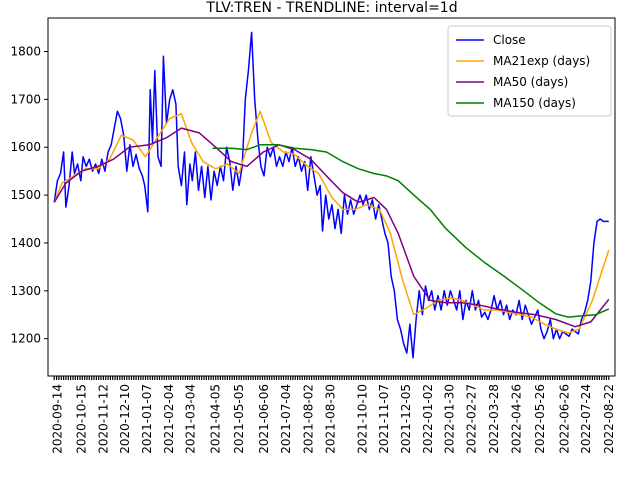 The image size is (640, 480). Describe the element at coordinates (147, 419) in the screenshot. I see `x-tick-label: 2021-01-07` at that location.